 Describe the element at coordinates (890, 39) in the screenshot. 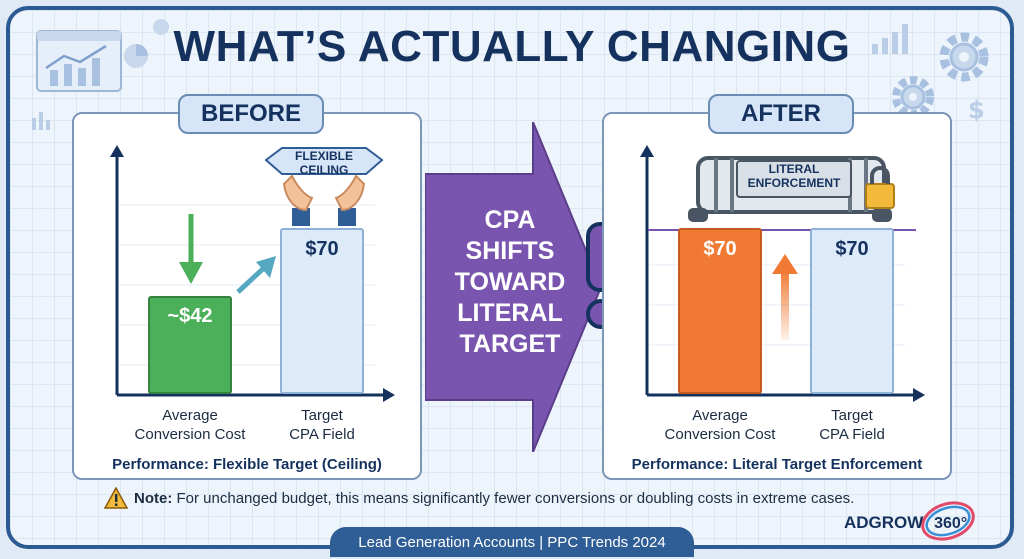

I see `bar-chart-icon` at that location.